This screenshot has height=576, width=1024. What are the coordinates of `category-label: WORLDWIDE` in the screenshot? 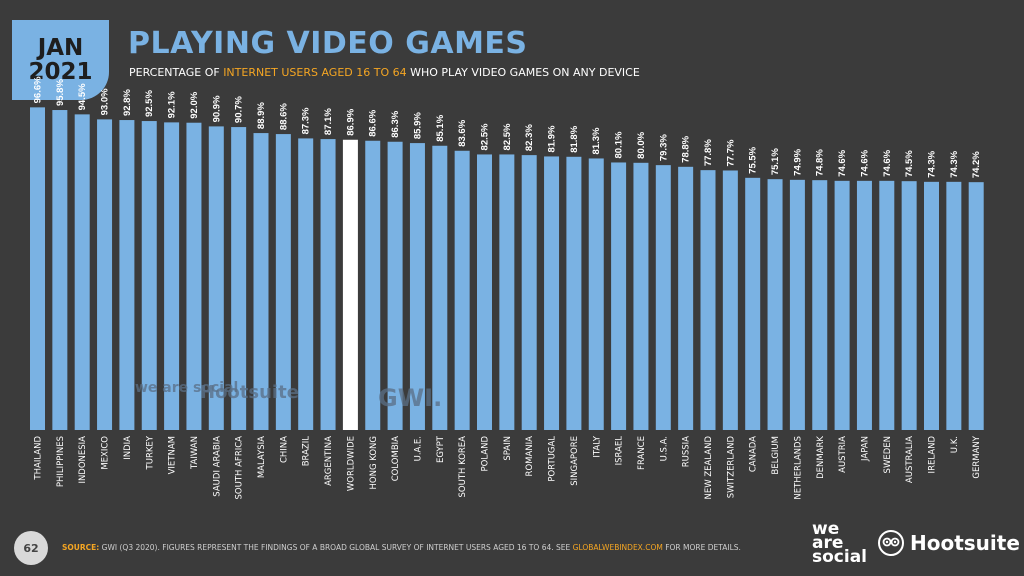 It's located at (351, 463).